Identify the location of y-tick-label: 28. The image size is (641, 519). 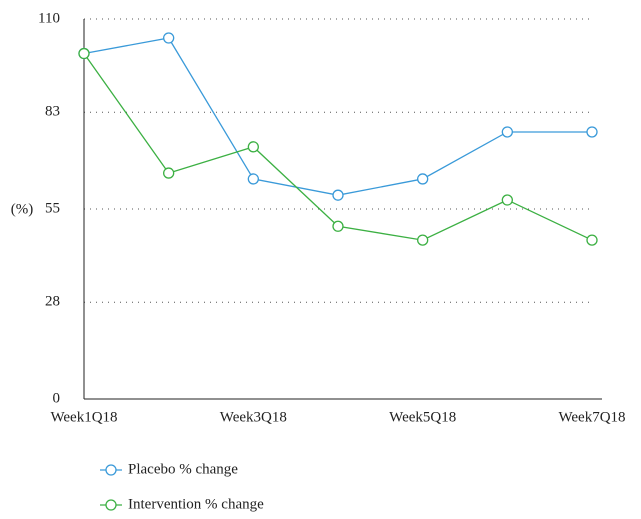
(52, 302).